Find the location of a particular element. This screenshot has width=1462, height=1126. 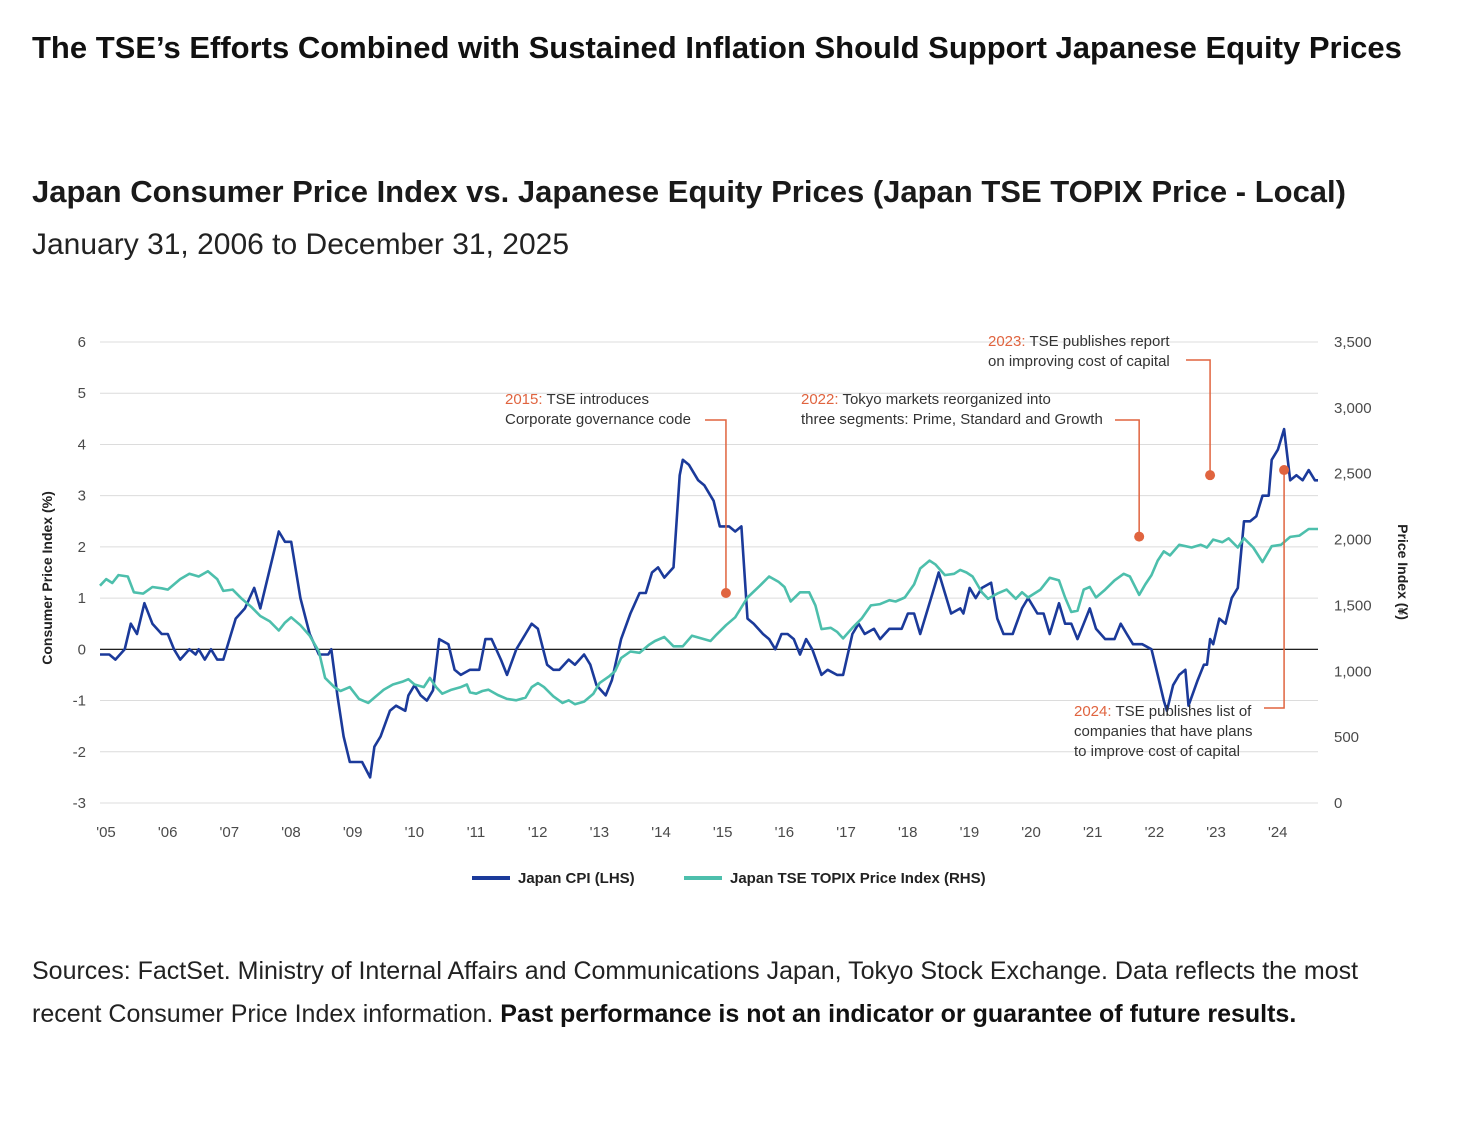

x-tick-label: '11 is located at coordinates (476, 832).